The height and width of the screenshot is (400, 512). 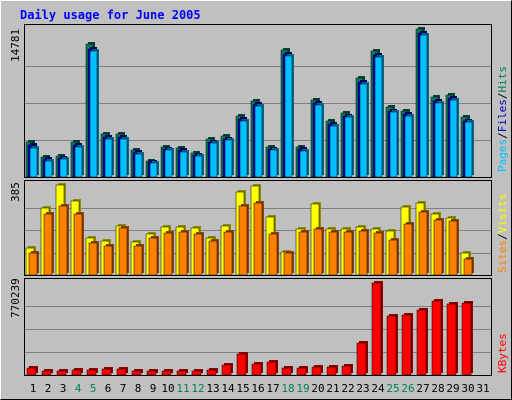 I want to click on hits-panel-pages-bar-13-face, so click(x=213, y=160).